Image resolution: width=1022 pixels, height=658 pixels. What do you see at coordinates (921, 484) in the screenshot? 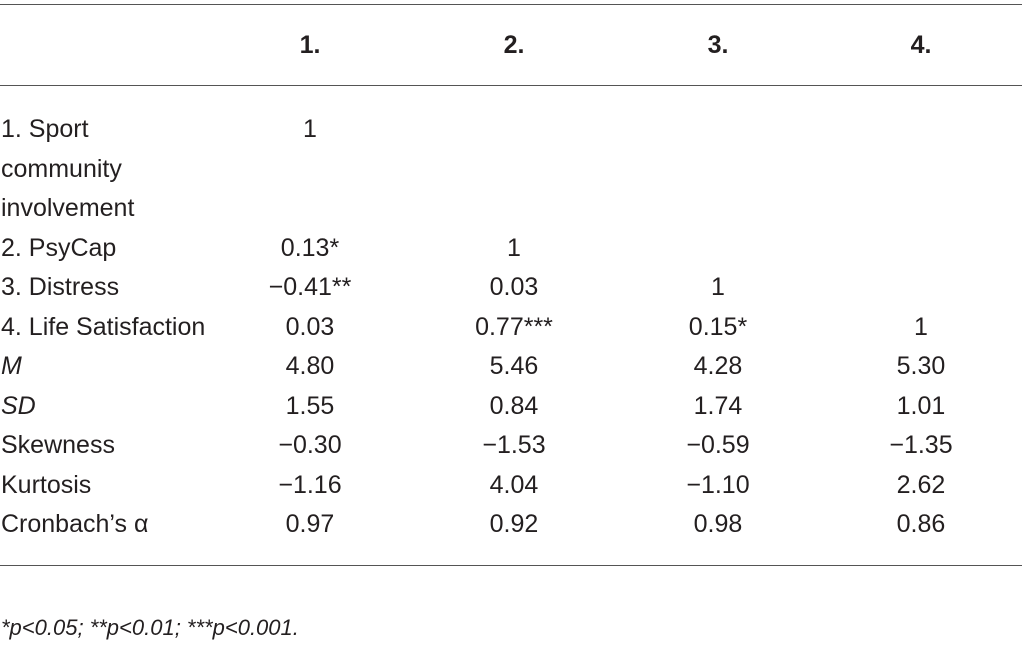
I see `table-cell: 2.62` at bounding box center [921, 484].